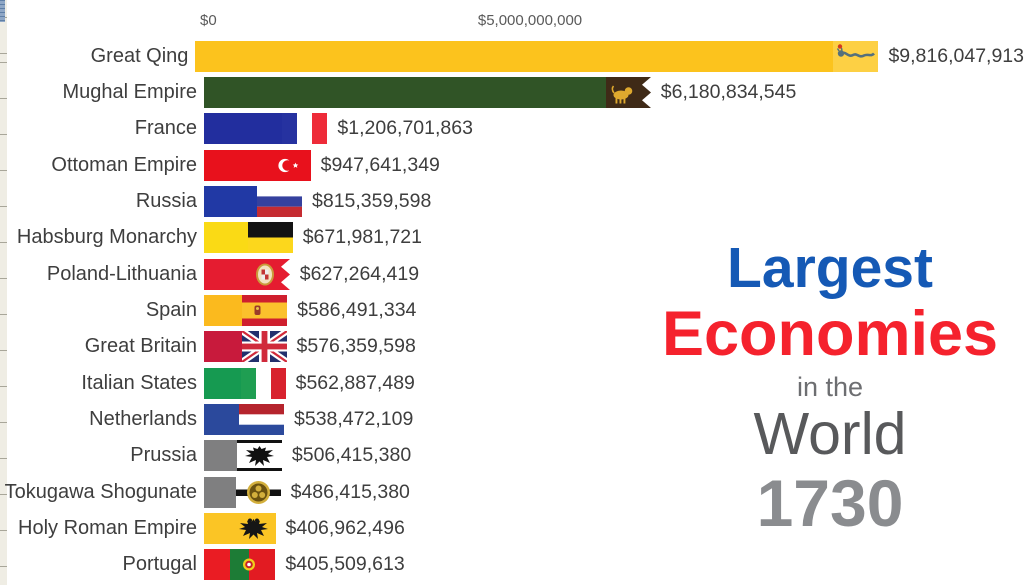 Image resolution: width=1024 pixels, height=585 pixels. What do you see at coordinates (124, 164) in the screenshot?
I see `country-label: Ottoman Empire` at bounding box center [124, 164].